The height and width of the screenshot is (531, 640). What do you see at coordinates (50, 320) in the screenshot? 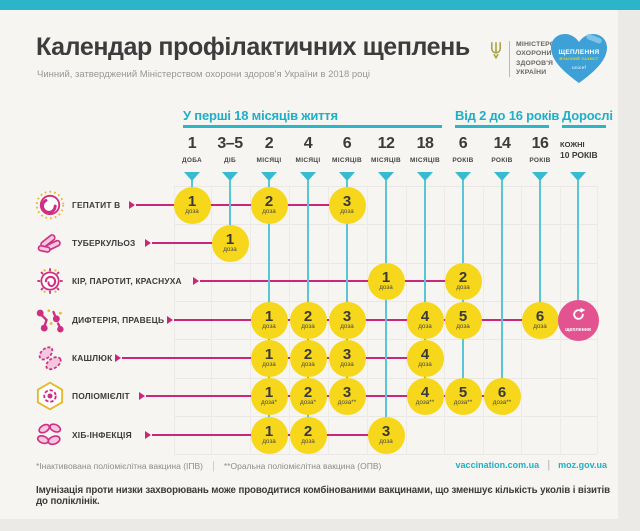
I see `diphtheria-bacteria-icon` at bounding box center [50, 320].